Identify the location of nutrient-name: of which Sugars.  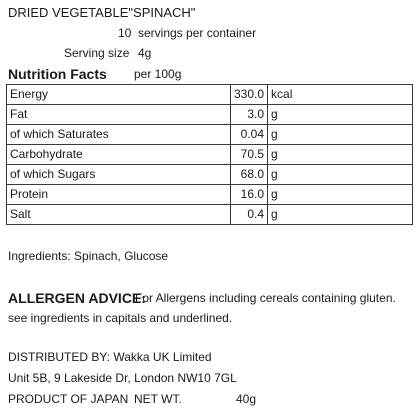
(118, 174).